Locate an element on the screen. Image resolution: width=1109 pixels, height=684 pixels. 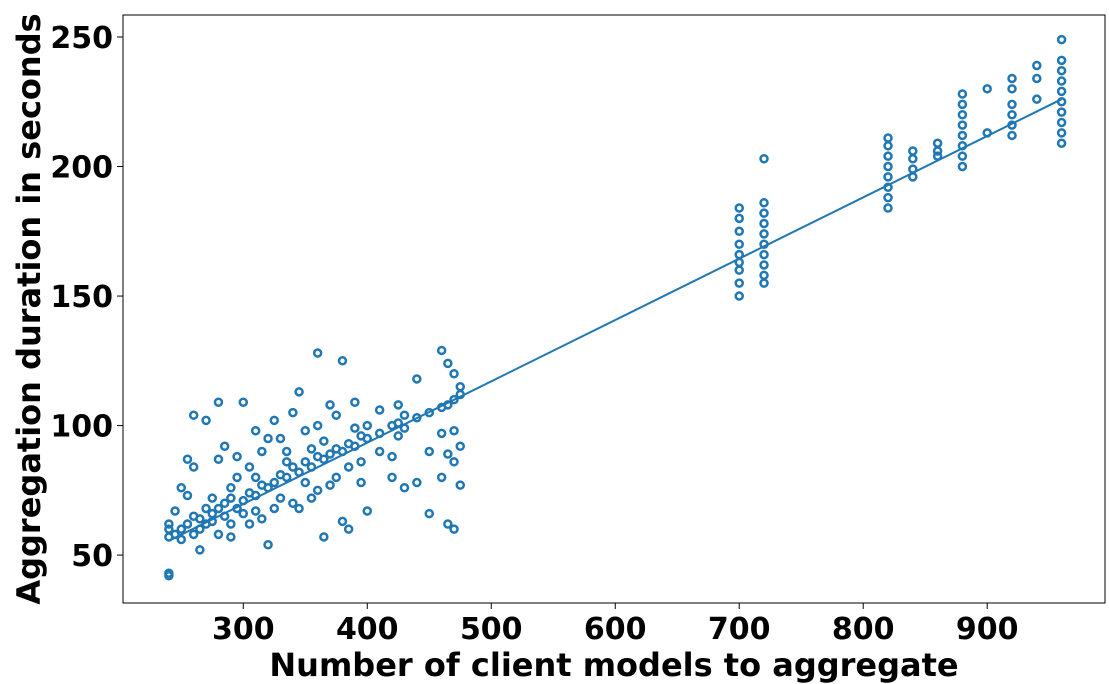
x-tick-label: 900 is located at coordinates (987, 629).